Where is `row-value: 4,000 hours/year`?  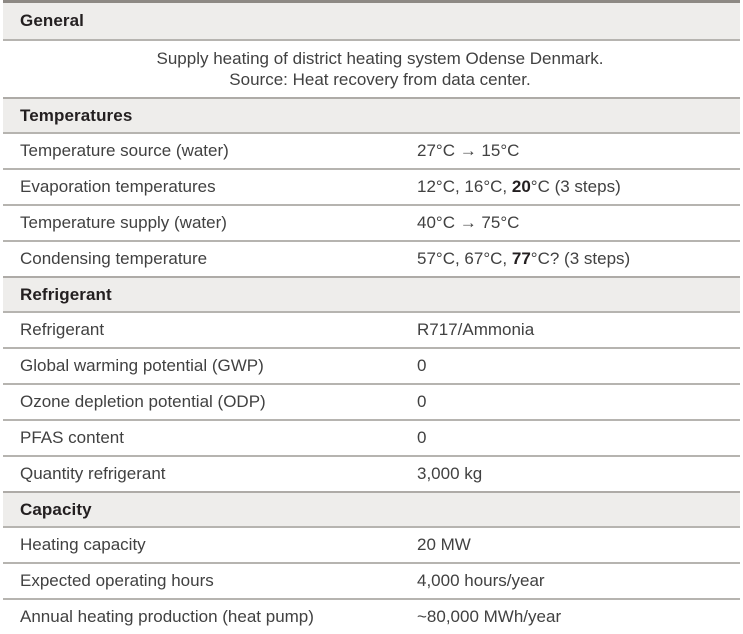
row-value: 4,000 hours/year is located at coordinates (481, 580).